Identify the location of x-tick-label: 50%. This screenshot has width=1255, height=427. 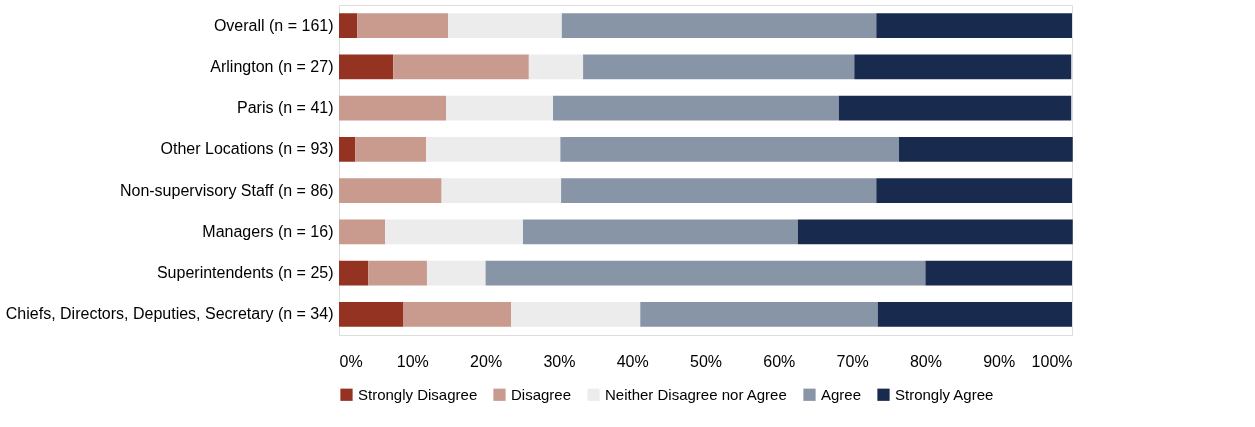
(706, 361).